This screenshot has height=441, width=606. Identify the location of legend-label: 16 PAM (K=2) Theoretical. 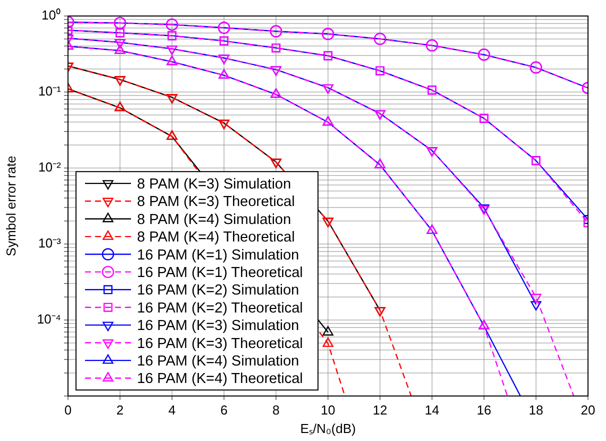
(220, 308).